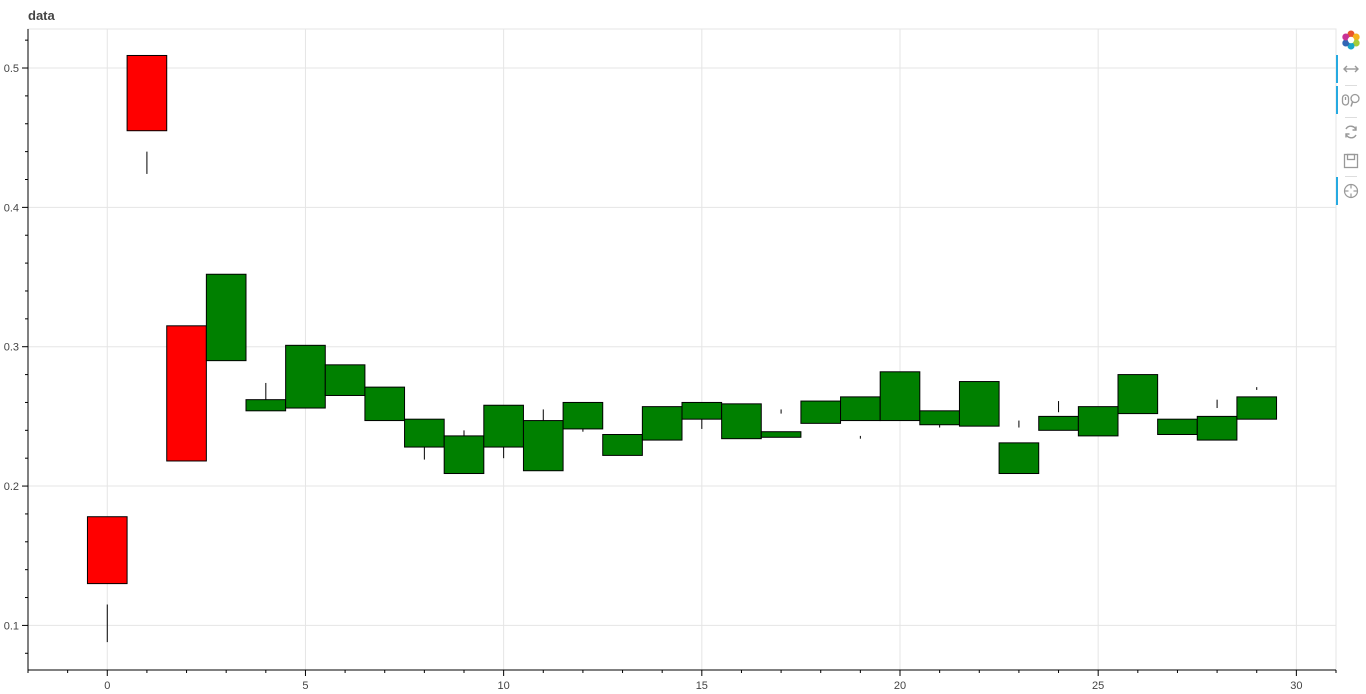  Describe the element at coordinates (1350, 69) in the screenshot. I see `pan-icon` at that location.